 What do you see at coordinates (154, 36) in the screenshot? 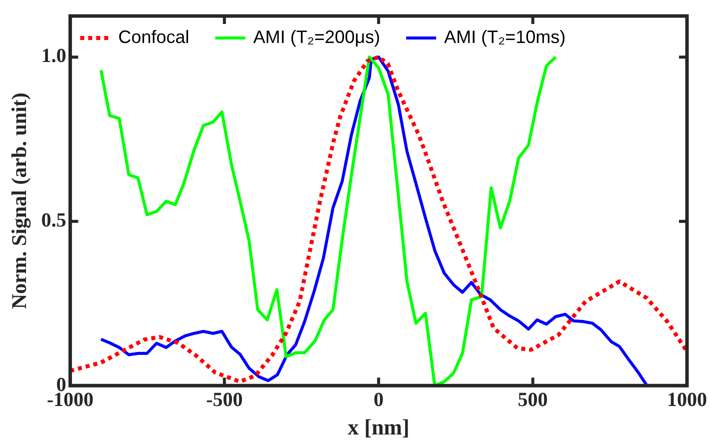
I see `legend-label: Confocal` at bounding box center [154, 36].